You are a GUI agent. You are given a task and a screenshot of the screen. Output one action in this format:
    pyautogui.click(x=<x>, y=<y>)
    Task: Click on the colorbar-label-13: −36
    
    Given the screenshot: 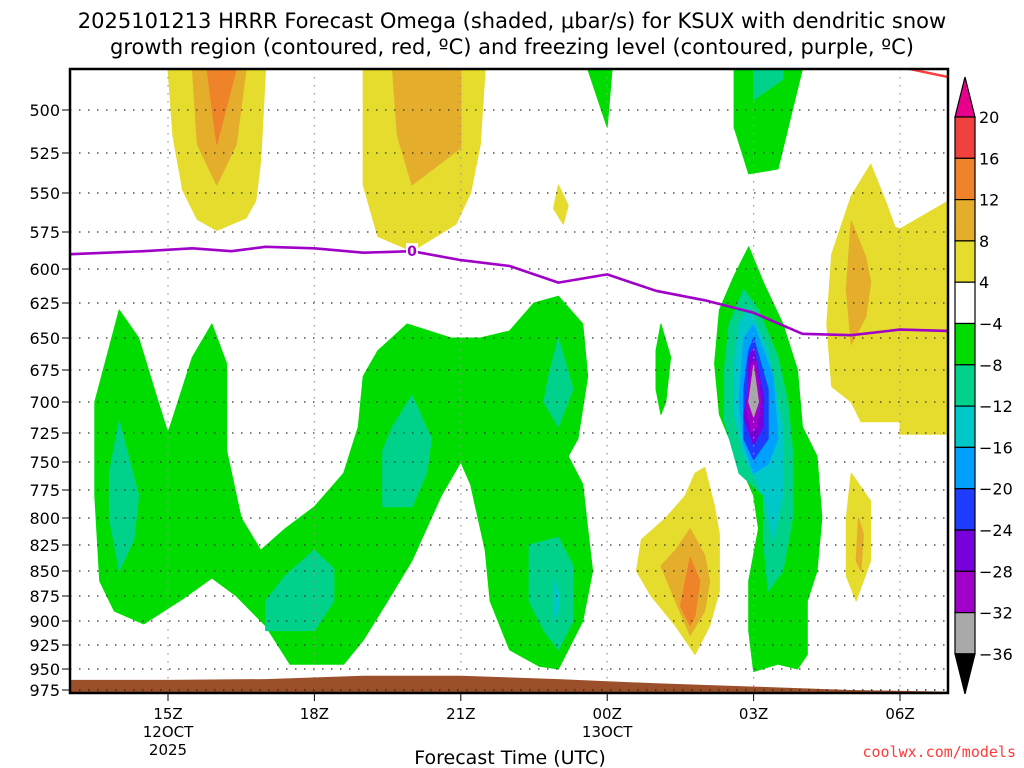 What is the action you would take?
    pyautogui.click(x=996, y=654)
    